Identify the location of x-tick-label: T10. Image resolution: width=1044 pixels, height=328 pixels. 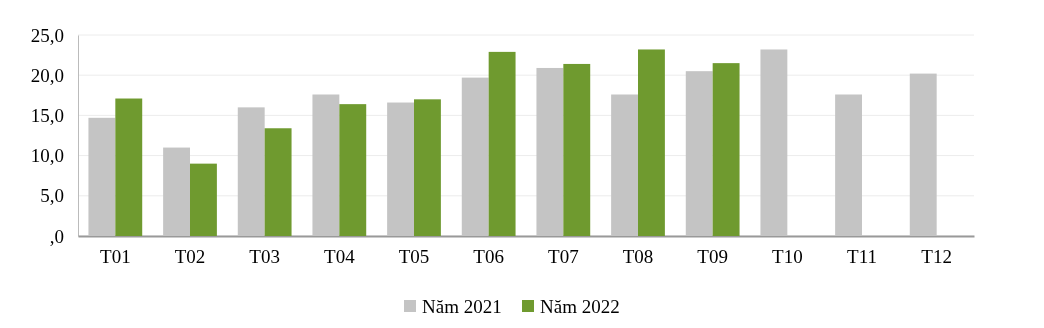
(787, 257).